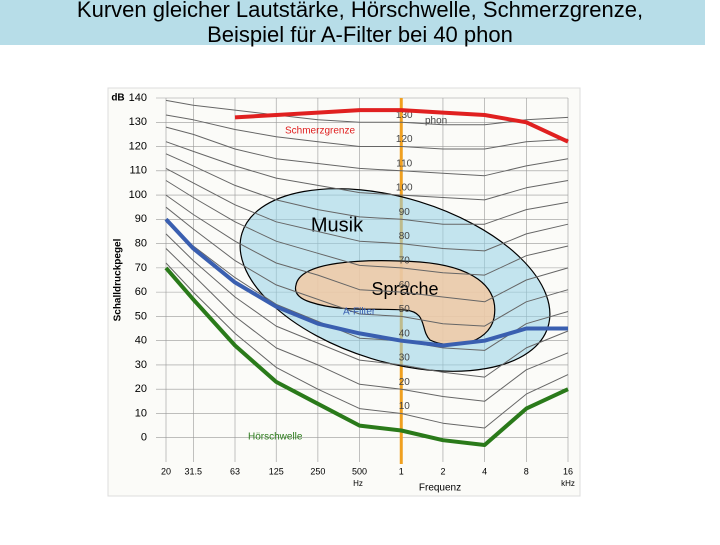  I want to click on x-tick-label: 16, so click(568, 471).